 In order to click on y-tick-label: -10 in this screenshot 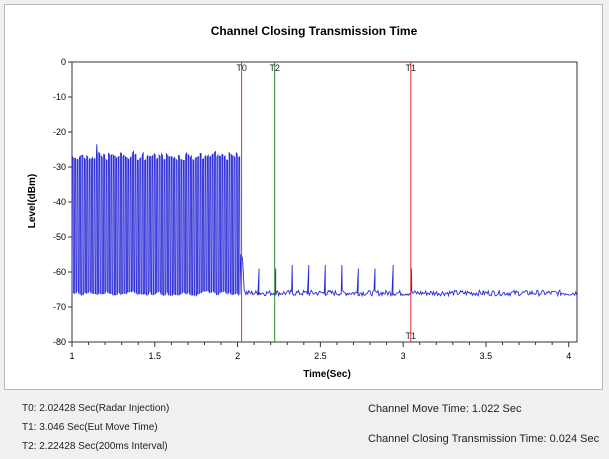, I will do `click(59, 97)`.